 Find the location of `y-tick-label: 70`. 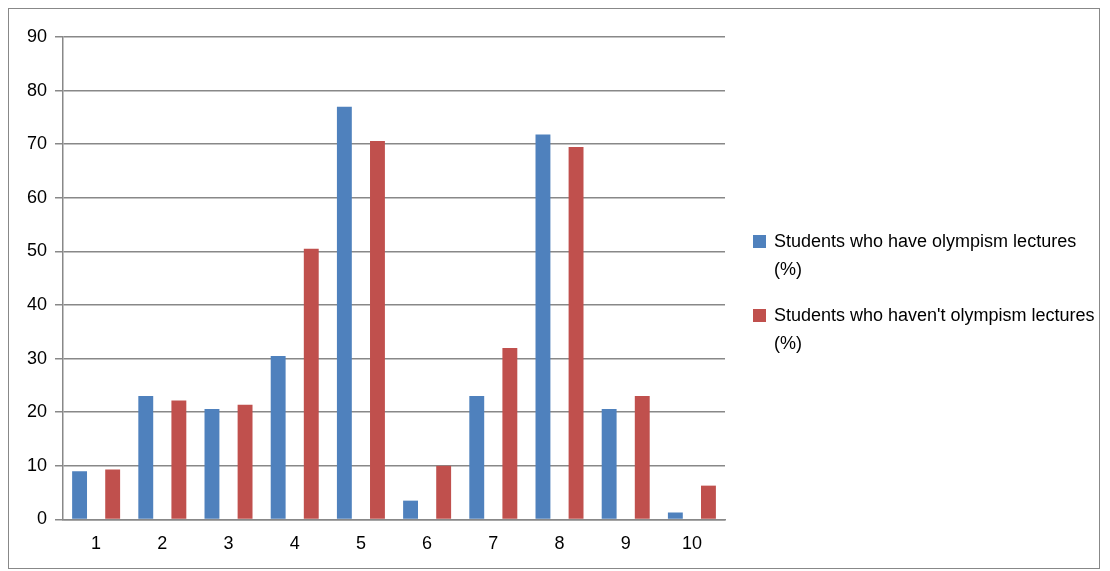

y-tick-label: 70 is located at coordinates (37, 143).